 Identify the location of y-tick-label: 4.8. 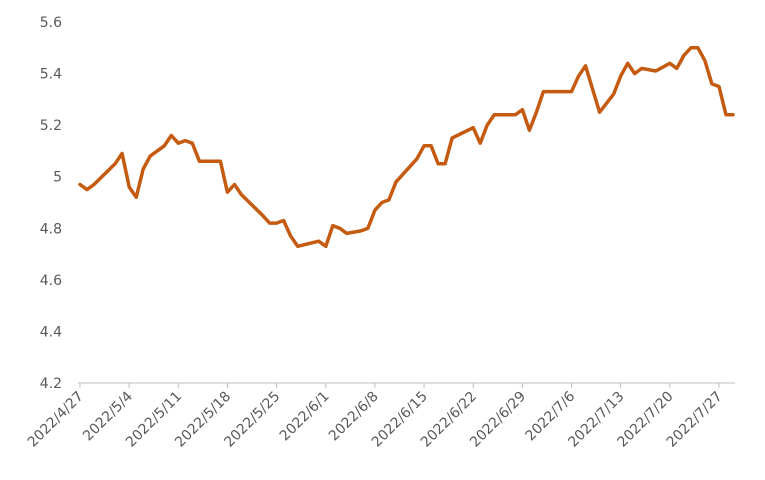
(51, 229).